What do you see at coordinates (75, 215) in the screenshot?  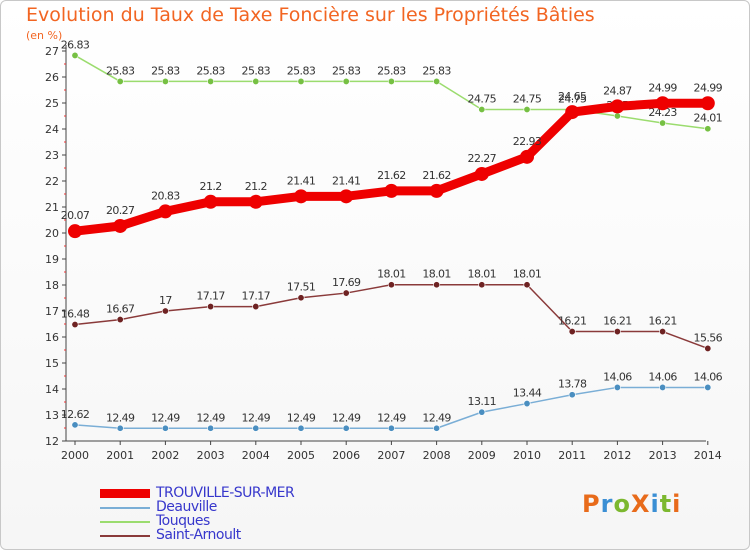 I see `data-label: 20.07` at bounding box center [75, 215].